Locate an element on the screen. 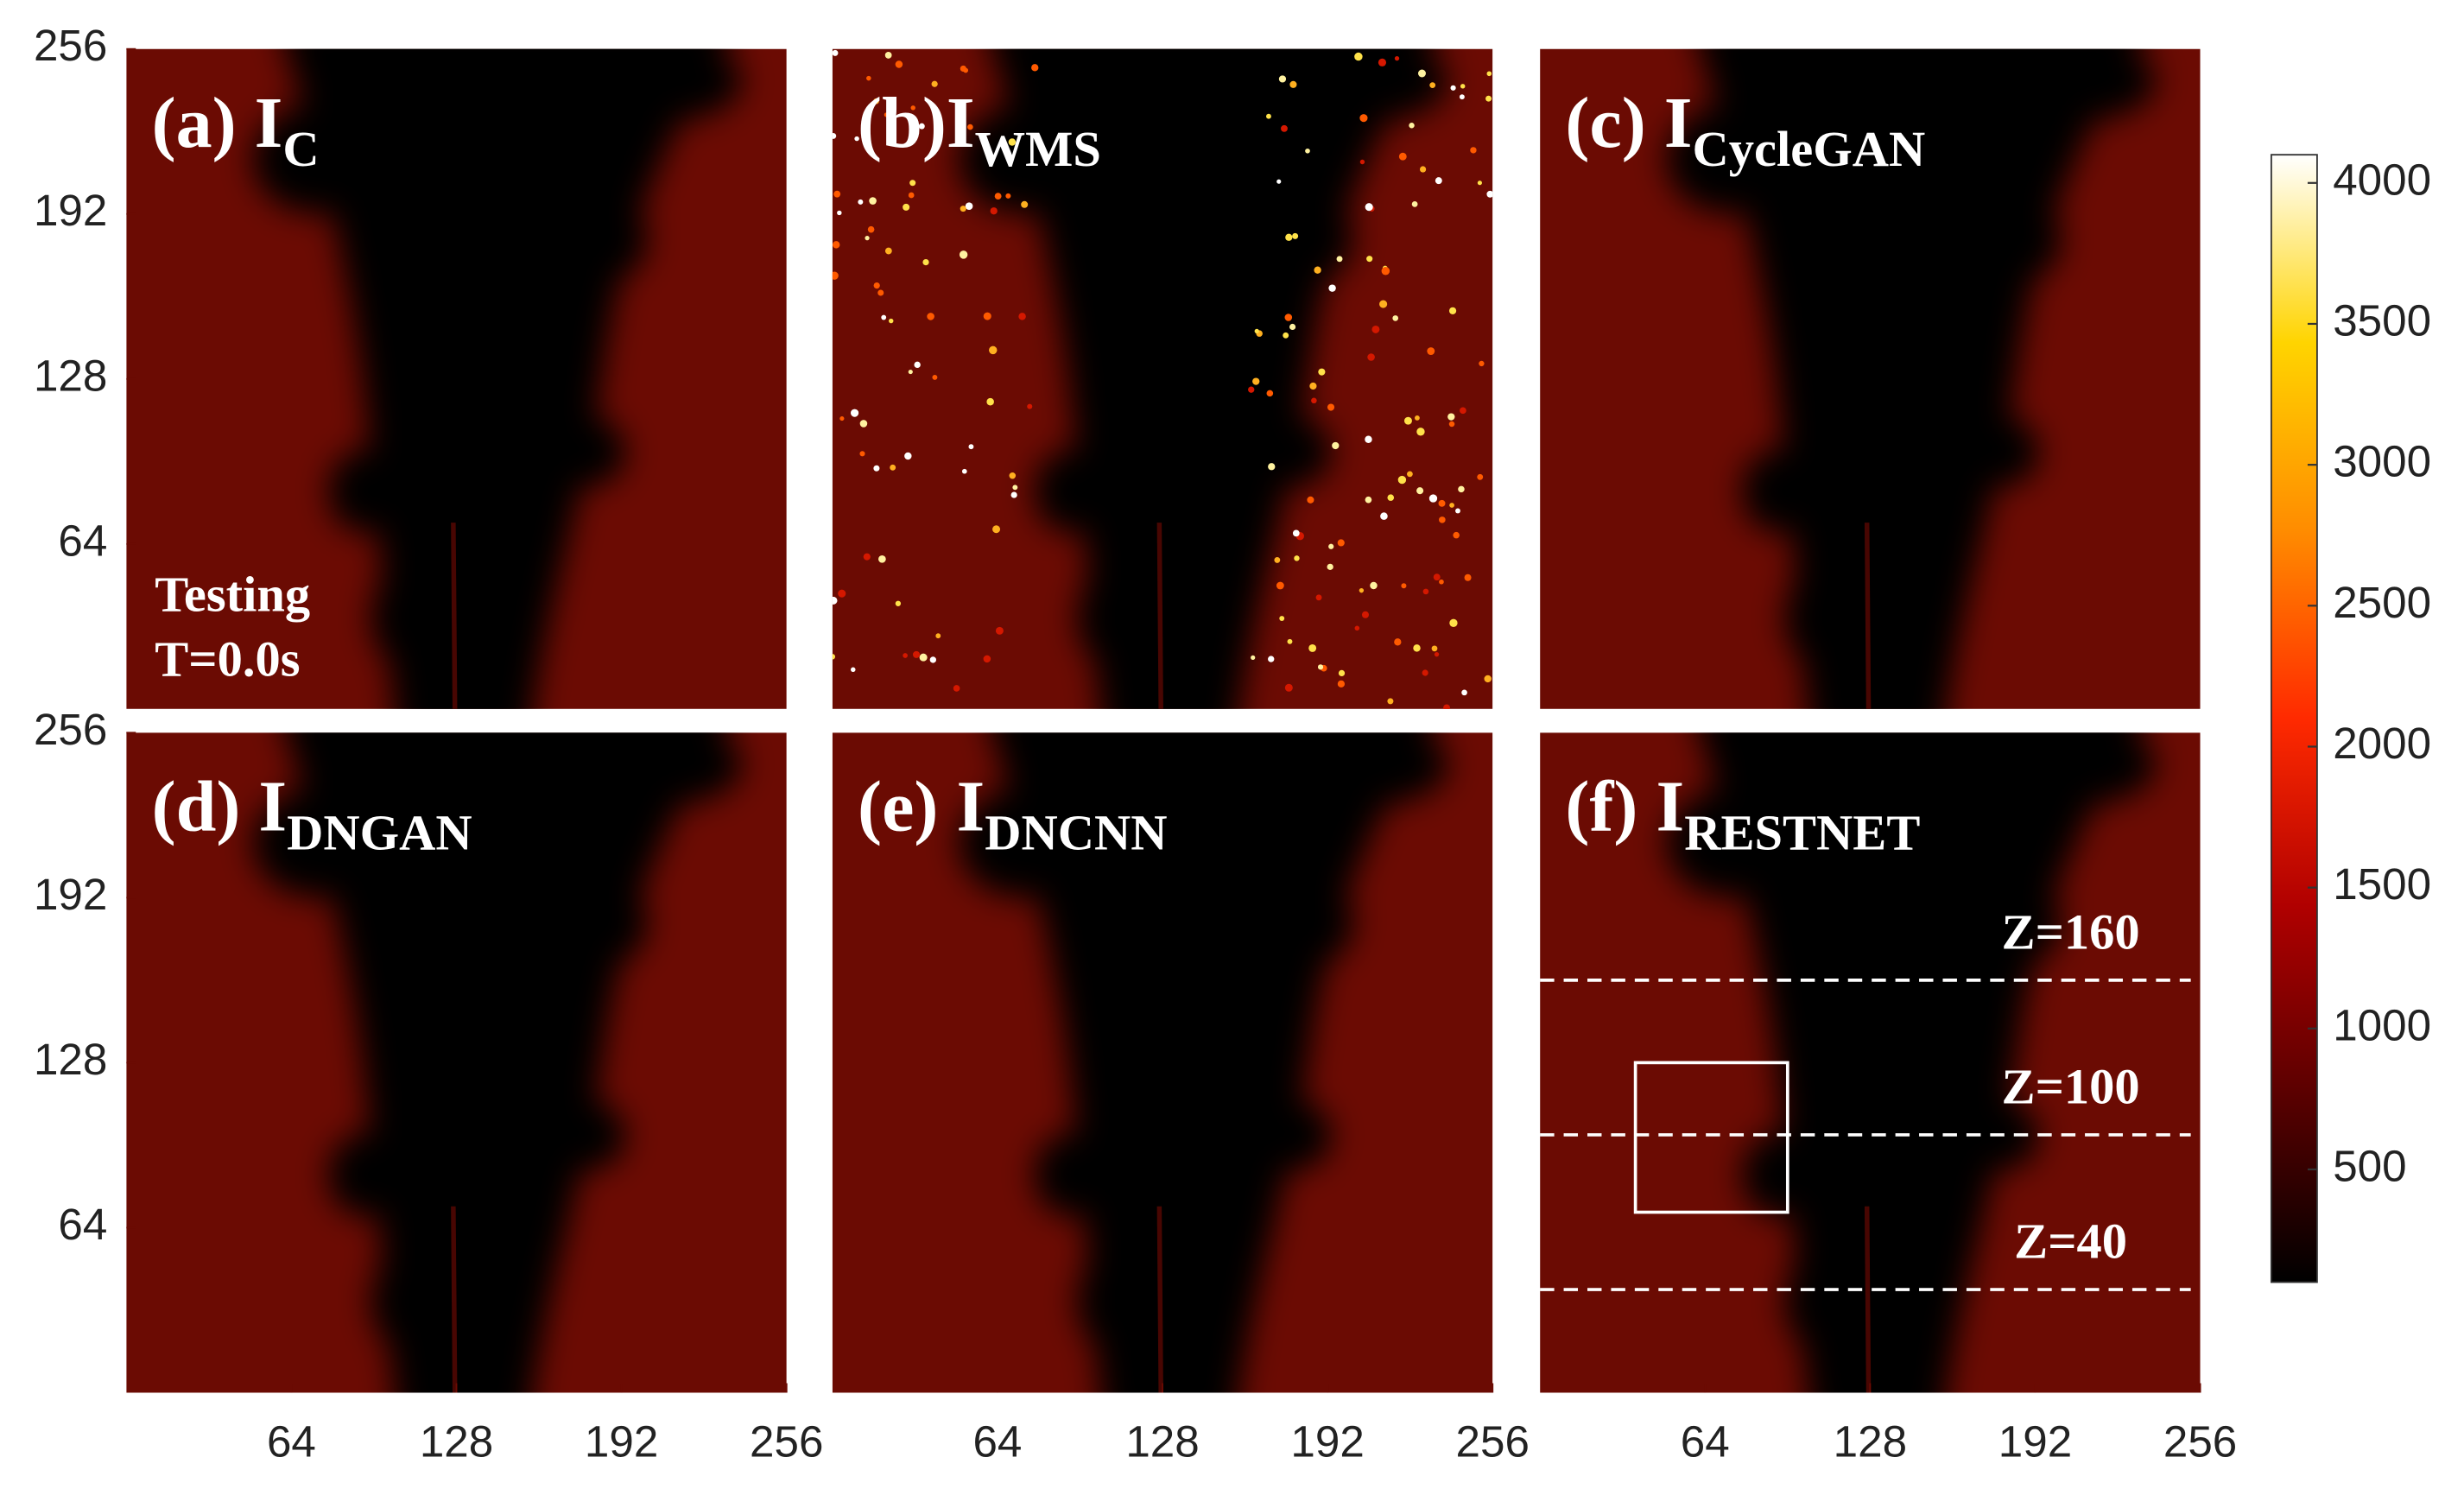 The height and width of the screenshot is (1489, 2464). colorbar-tick-label: 3000 is located at coordinates (2382, 461).